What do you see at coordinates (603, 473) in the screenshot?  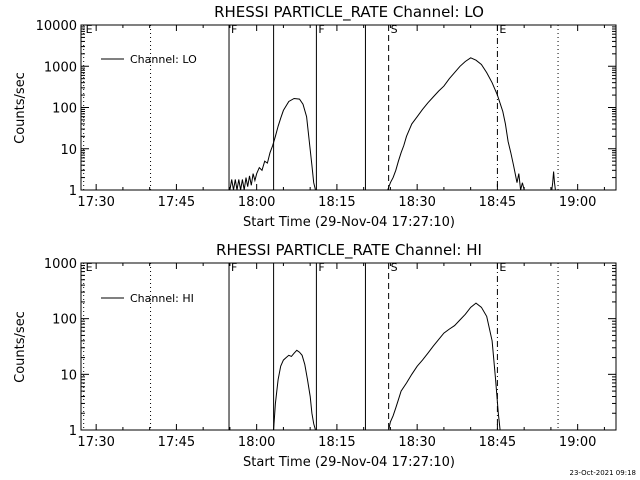 I see `generation-timestamp: 23-Oct-2021 09:18` at bounding box center [603, 473].